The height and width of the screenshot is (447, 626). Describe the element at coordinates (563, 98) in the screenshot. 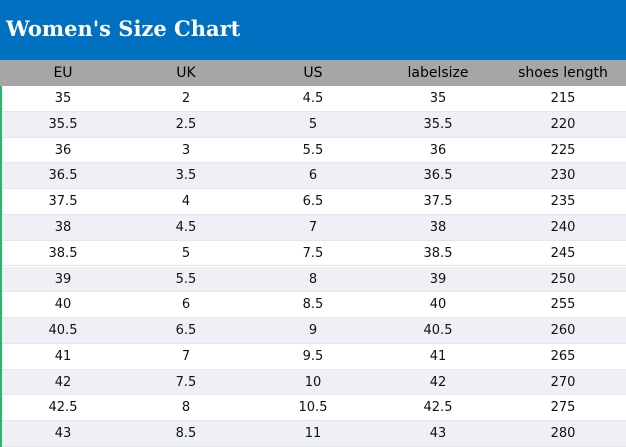

I see `table-cell: 215` at that location.